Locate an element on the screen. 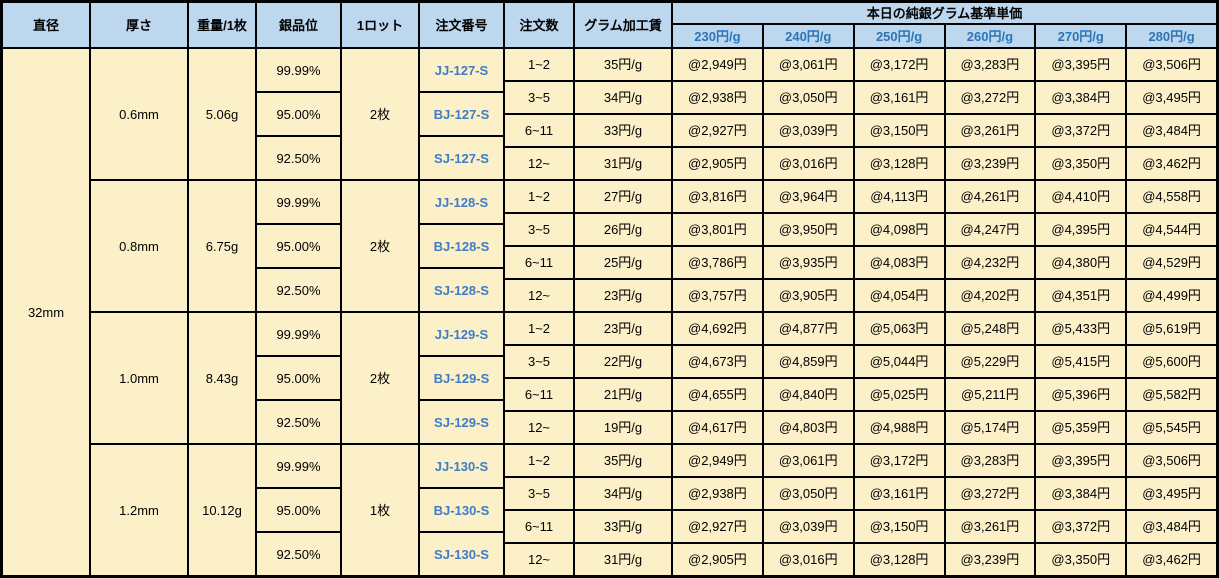  price-cell: @3,384円 is located at coordinates (1081, 97).